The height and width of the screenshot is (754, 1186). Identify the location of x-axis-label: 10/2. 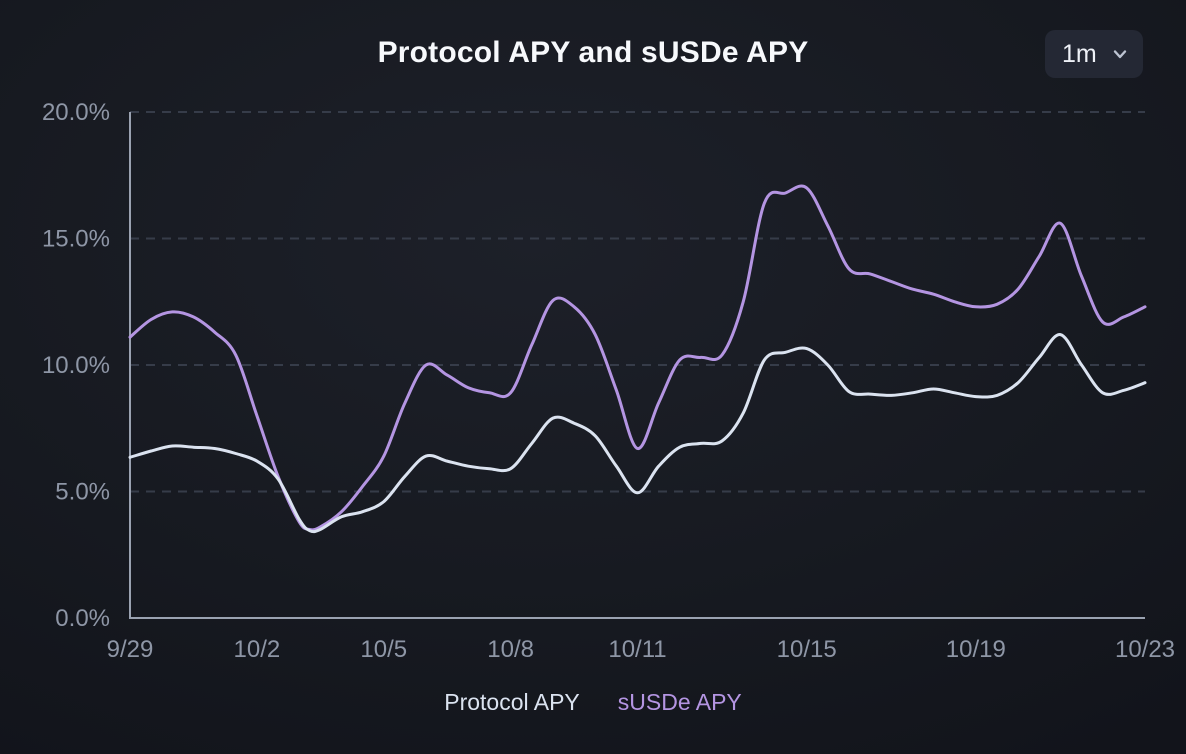
(257, 649).